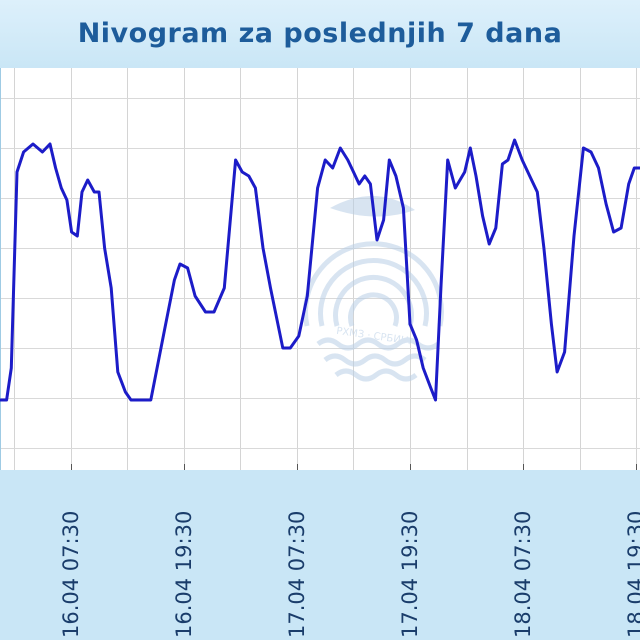 The image size is (640, 640). Describe the element at coordinates (320, 33) in the screenshot. I see `chart-title: Nivogram za poslednjih 7 dana` at that location.